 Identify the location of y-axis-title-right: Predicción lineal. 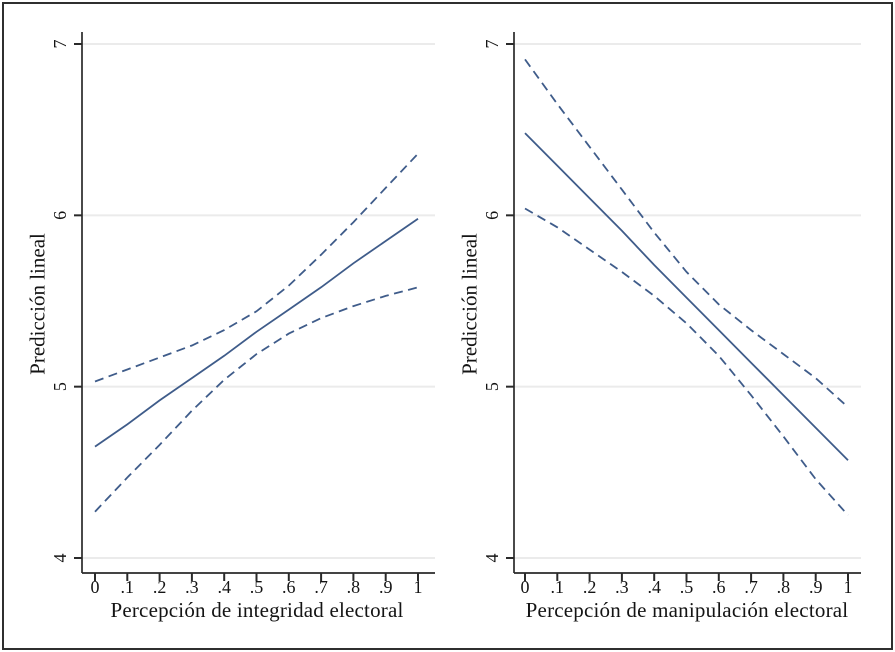
(469, 304).